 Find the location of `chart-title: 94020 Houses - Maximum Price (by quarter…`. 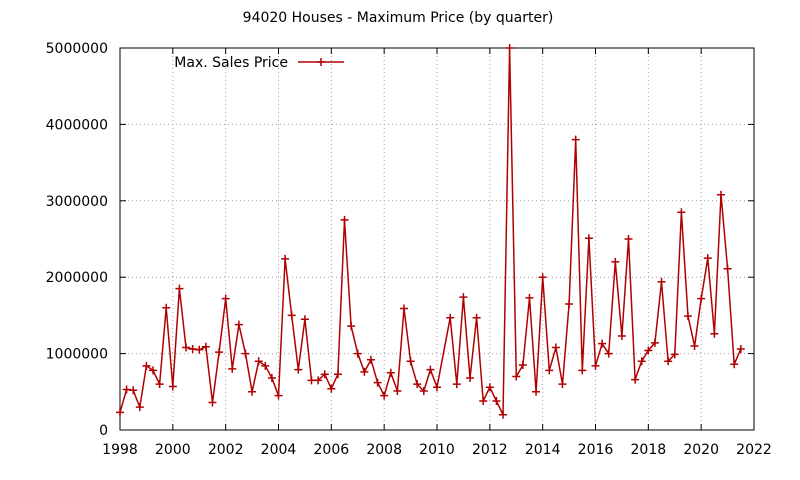

chart-title: 94020 Houses - Maximum Price (by quarter… is located at coordinates (398, 18).